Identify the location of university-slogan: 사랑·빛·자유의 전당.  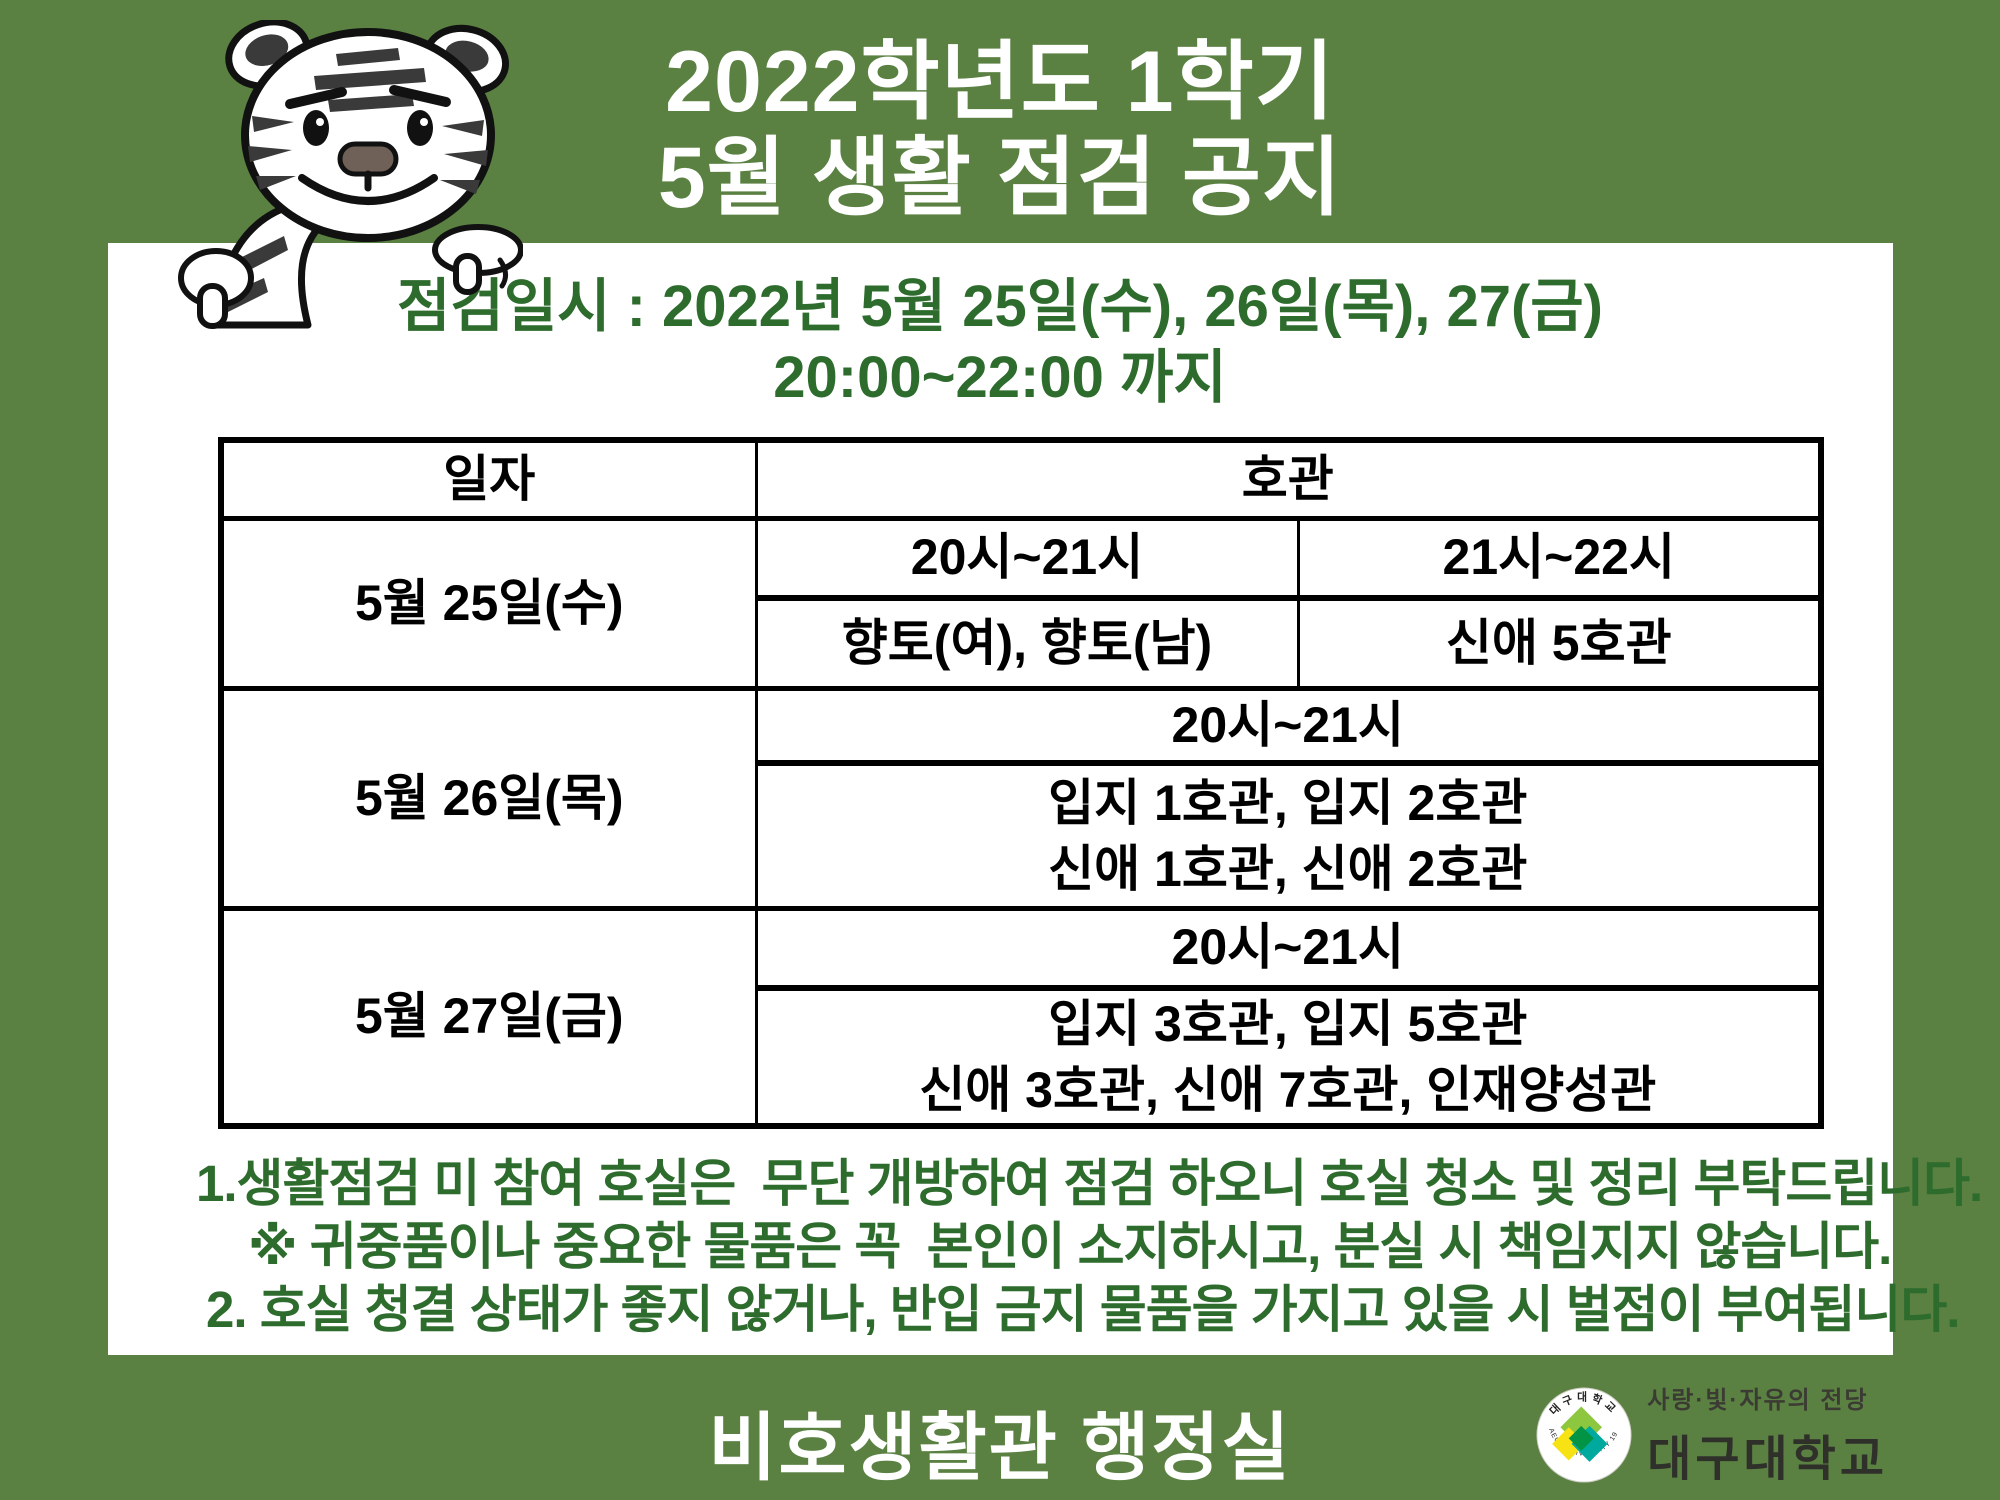
(1758, 1400).